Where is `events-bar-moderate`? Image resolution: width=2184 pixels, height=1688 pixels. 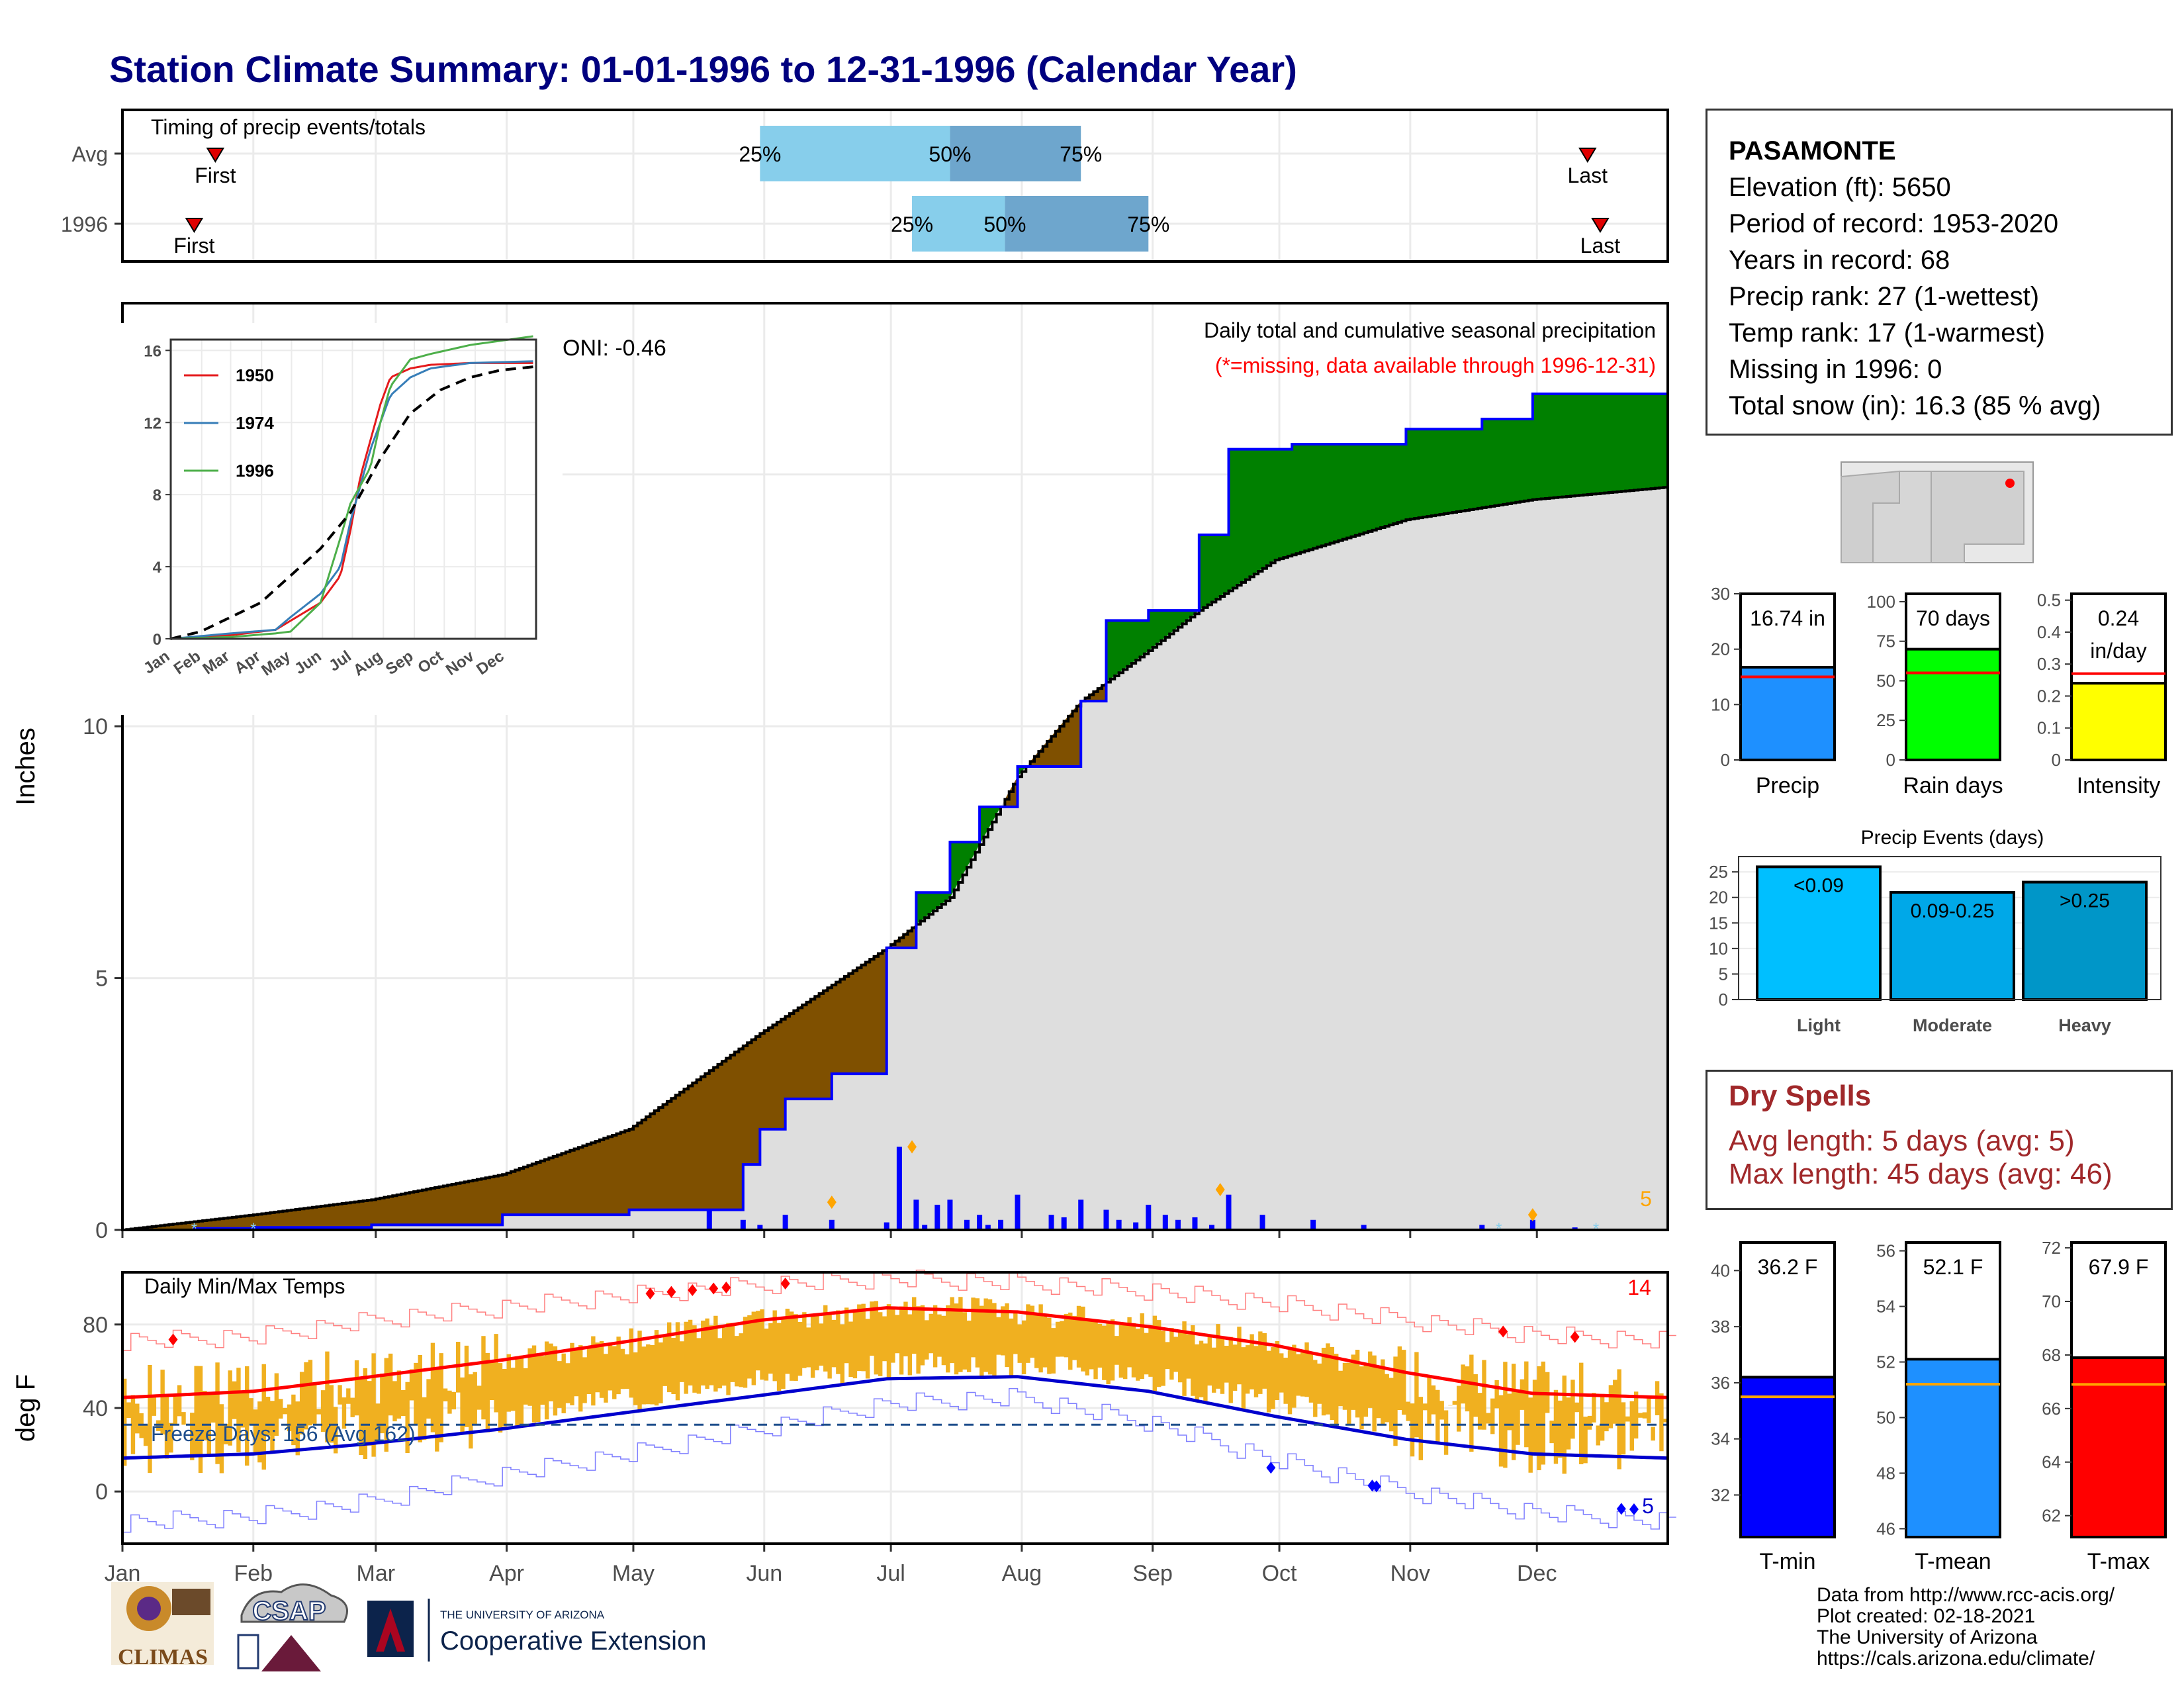 events-bar-moderate is located at coordinates (1952, 946).